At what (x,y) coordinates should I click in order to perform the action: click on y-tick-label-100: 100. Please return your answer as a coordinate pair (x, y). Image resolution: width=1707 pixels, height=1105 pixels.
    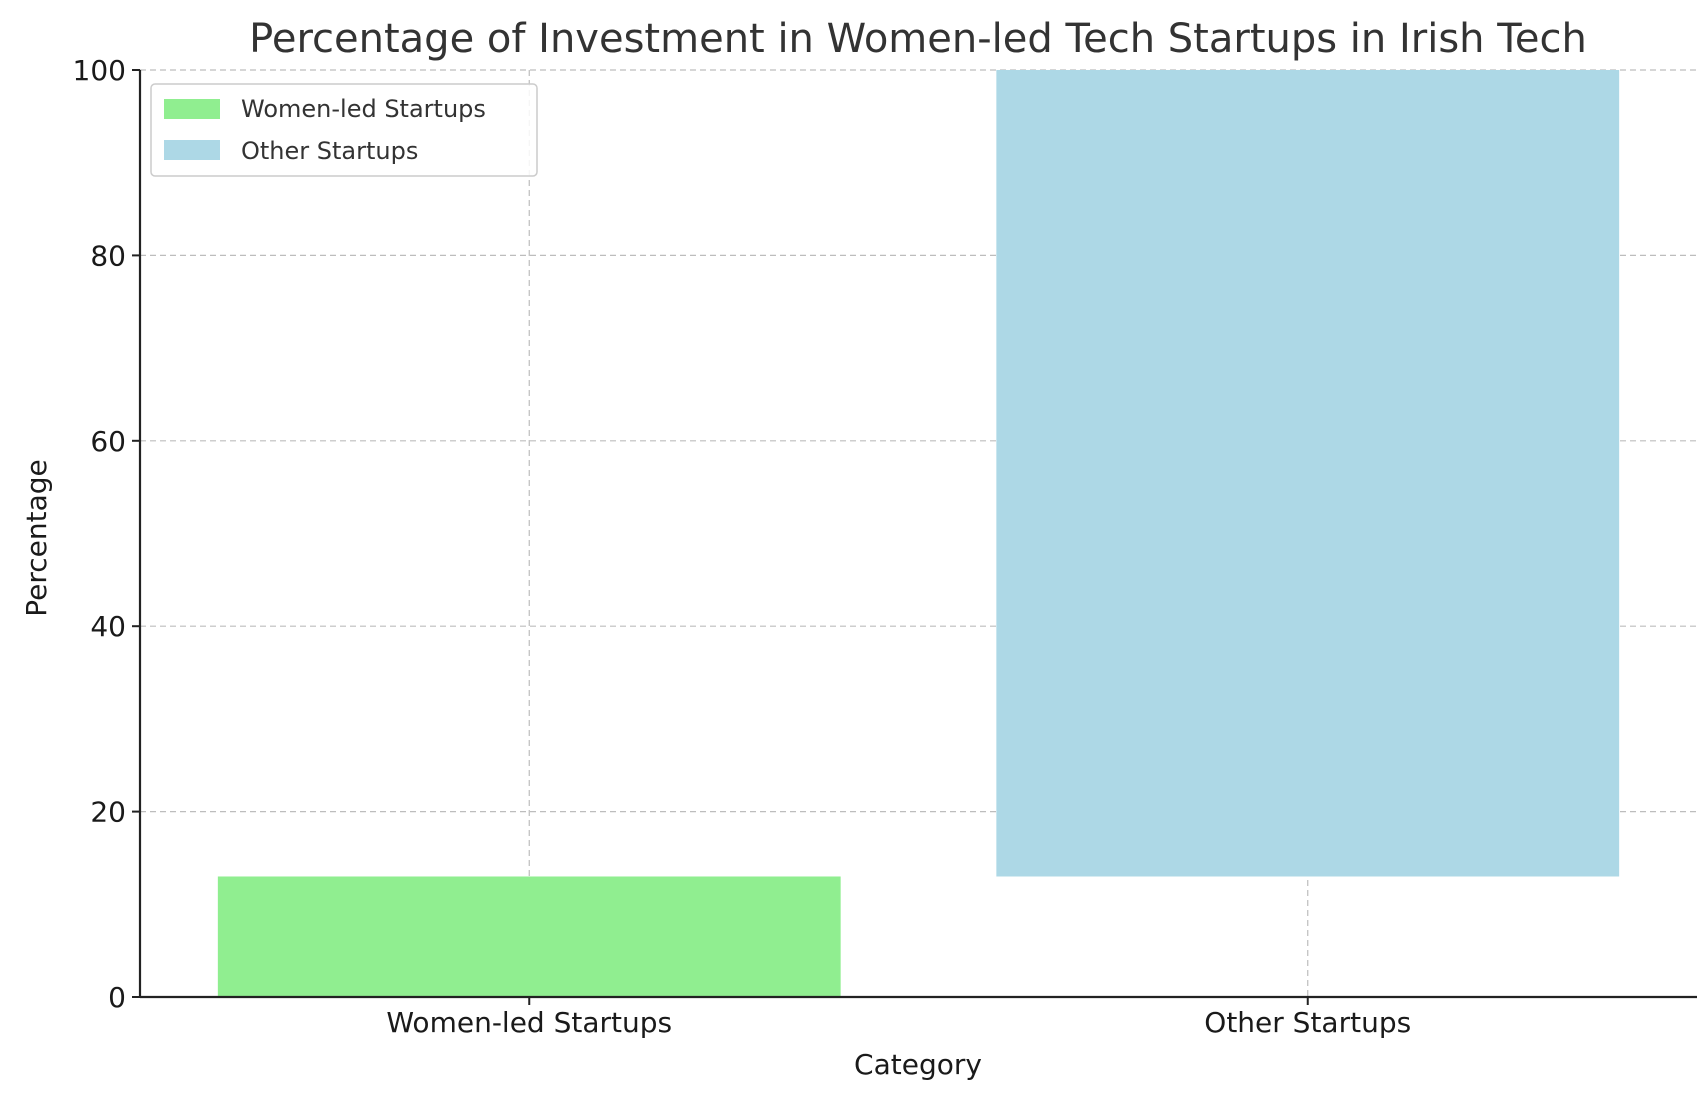
    Looking at the image, I should click on (99, 70).